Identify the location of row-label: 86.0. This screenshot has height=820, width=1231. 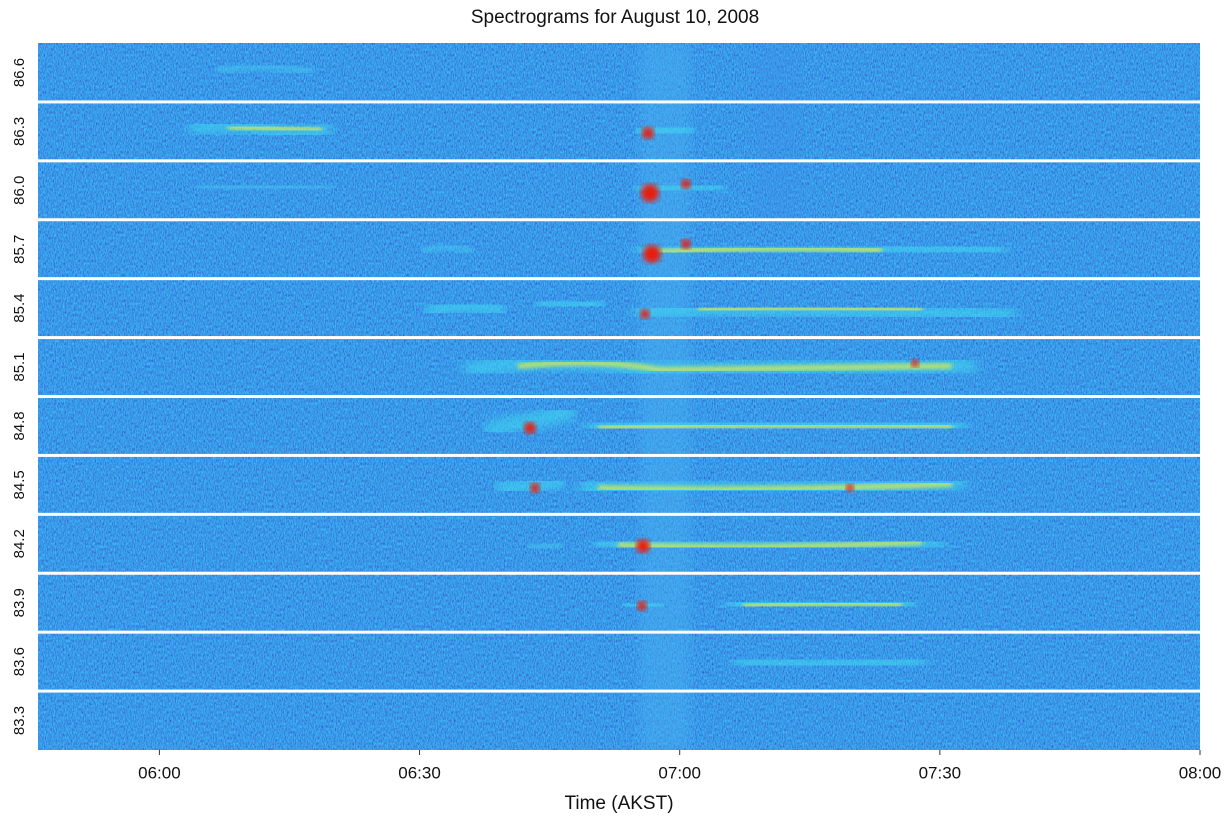
(19, 190).